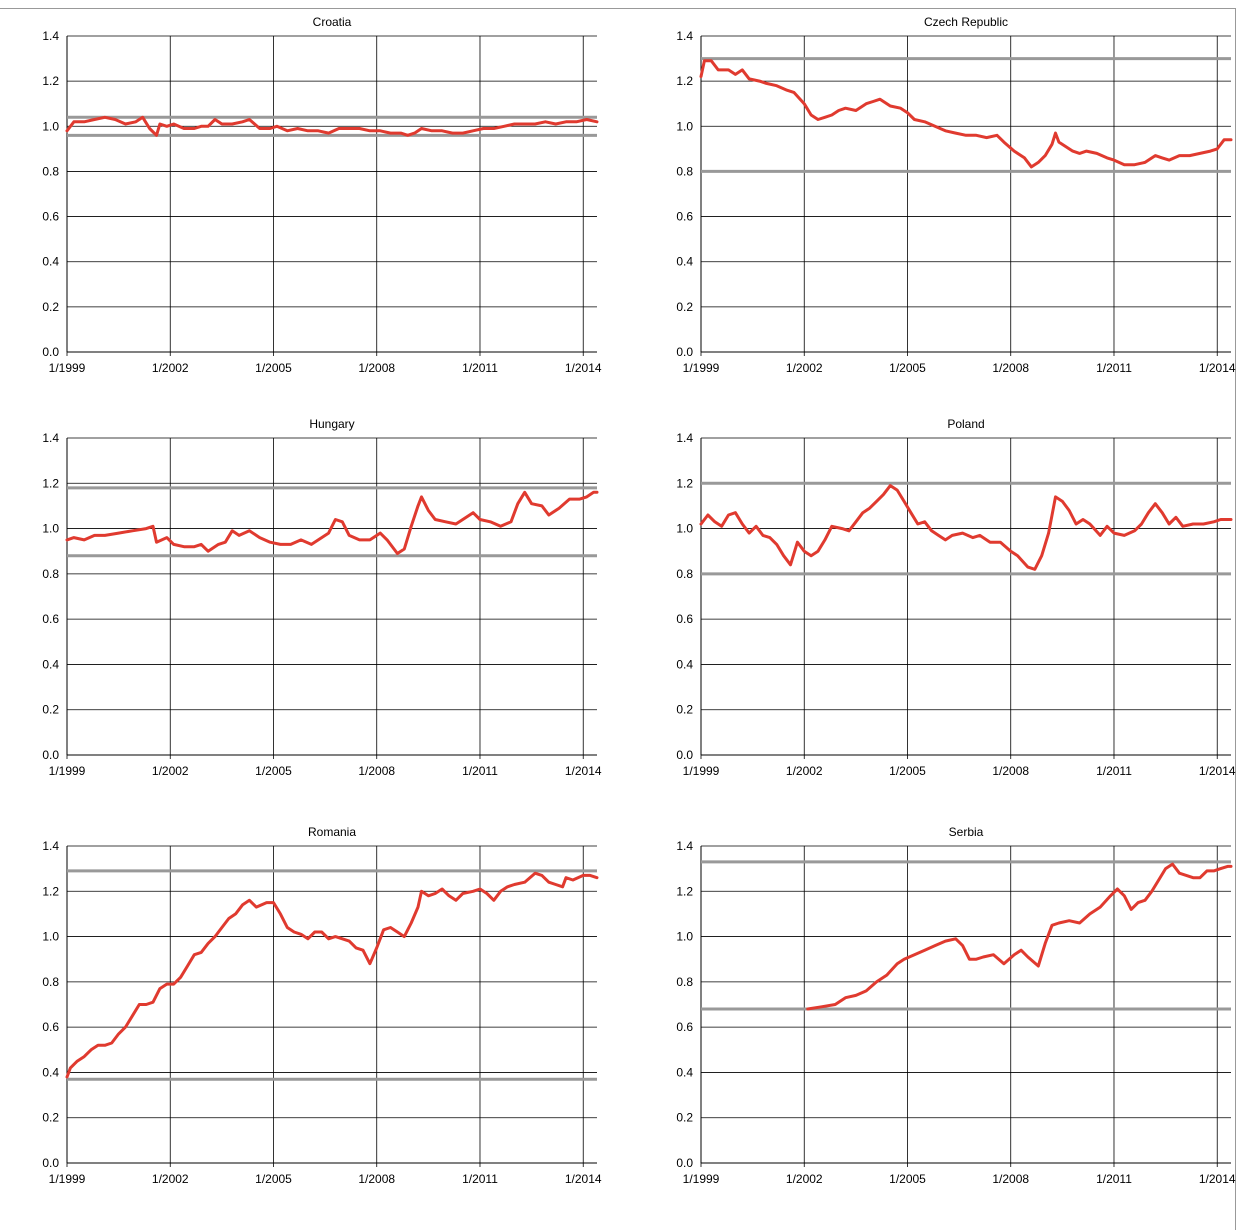 The height and width of the screenshot is (1230, 1251). Describe the element at coordinates (966, 22) in the screenshot. I see `panel-title: Czech Republic` at that location.